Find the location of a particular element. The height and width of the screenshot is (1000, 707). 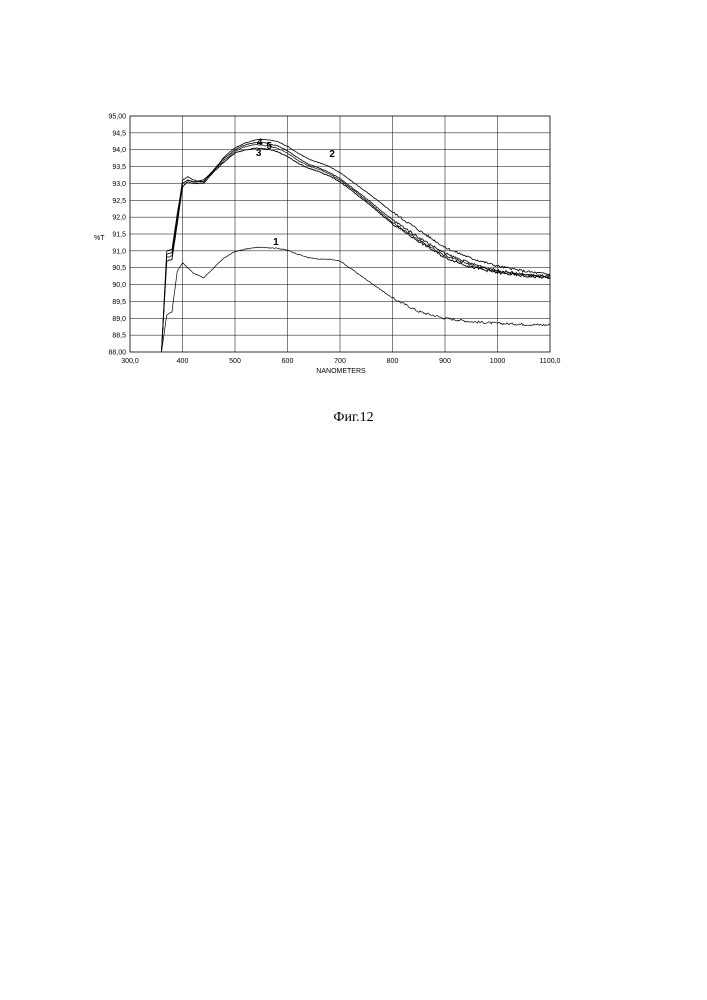

y-tick-label: 90,5 is located at coordinates (119, 268).